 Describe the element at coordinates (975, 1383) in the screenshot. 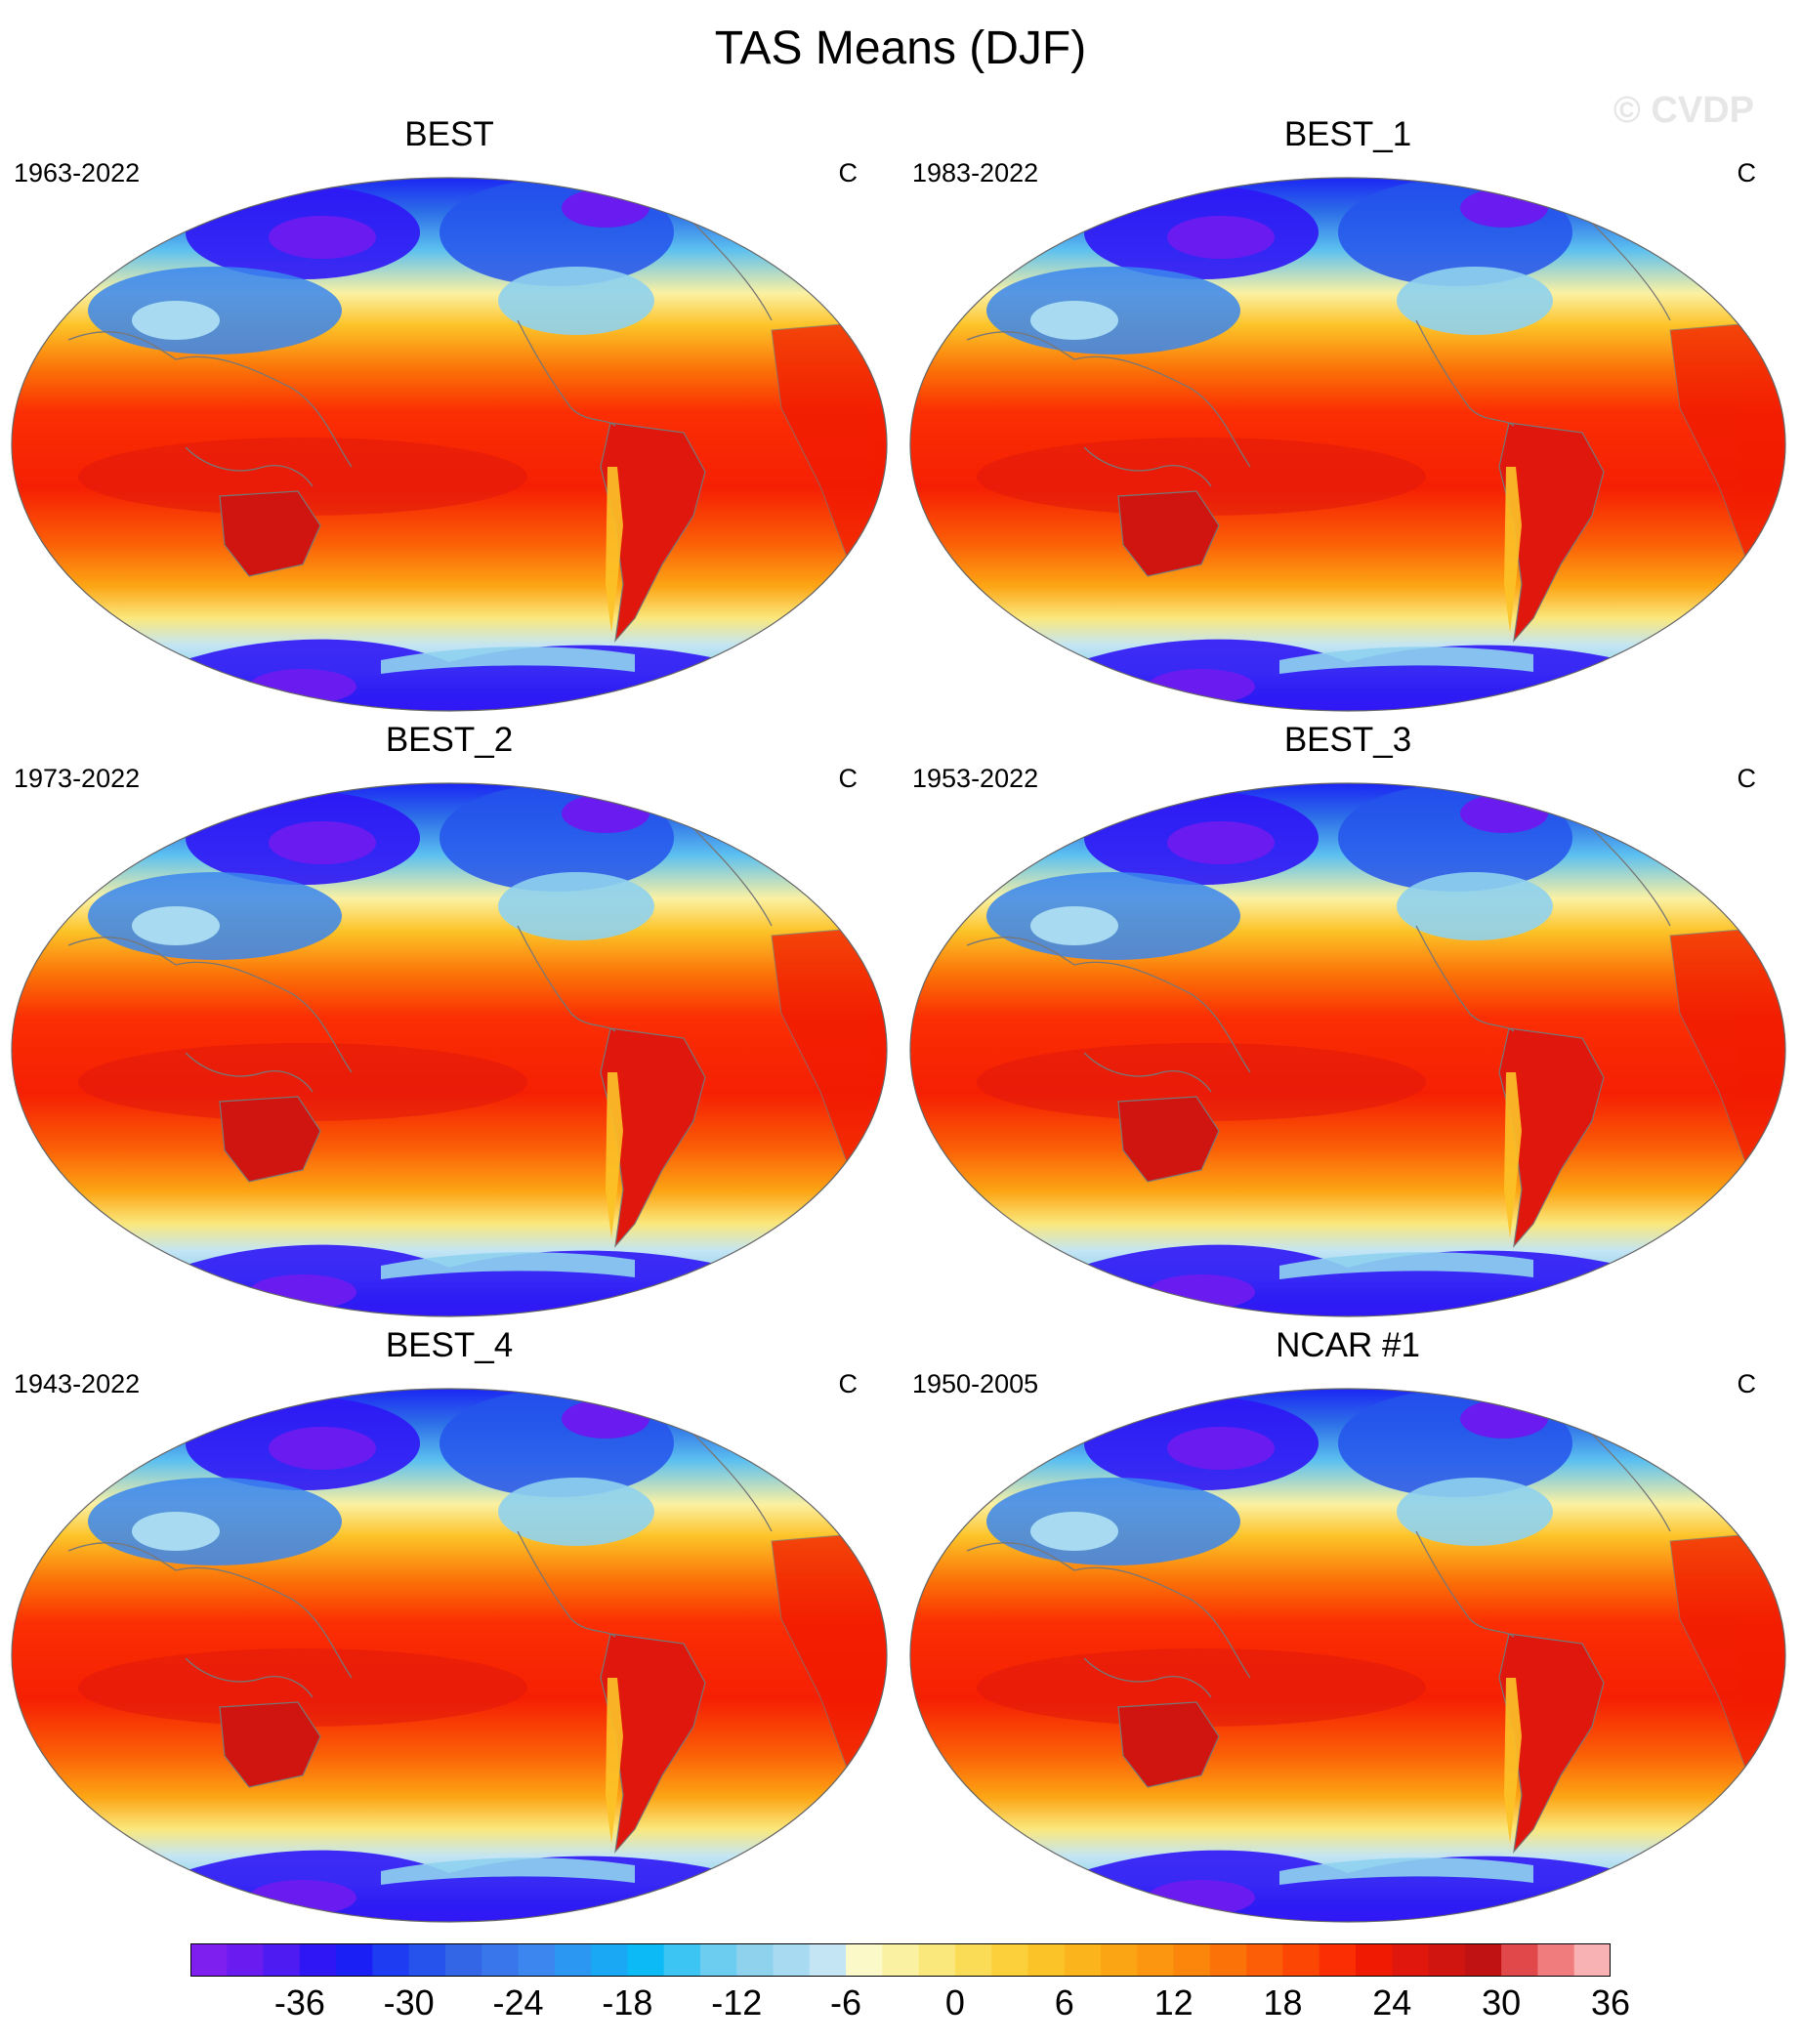

I see `panel-period: 1950-2005` at that location.